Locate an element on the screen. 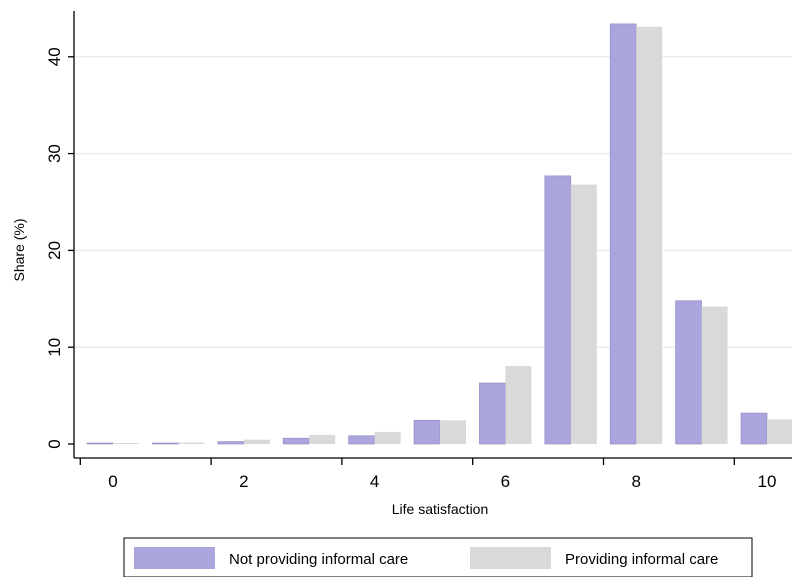 The image size is (792, 577). y-tick-label: 10 is located at coordinates (54, 347).